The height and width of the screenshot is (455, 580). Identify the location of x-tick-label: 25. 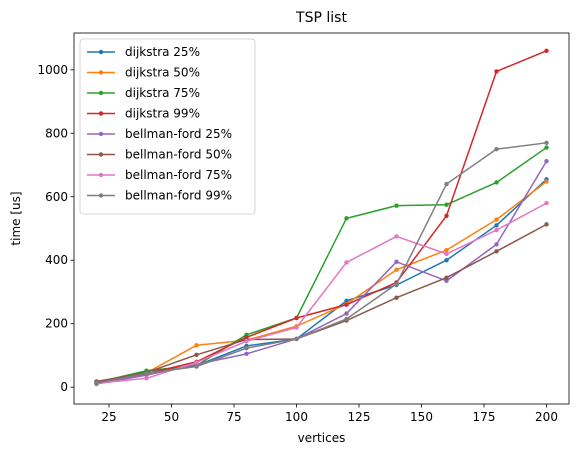
(108, 417).